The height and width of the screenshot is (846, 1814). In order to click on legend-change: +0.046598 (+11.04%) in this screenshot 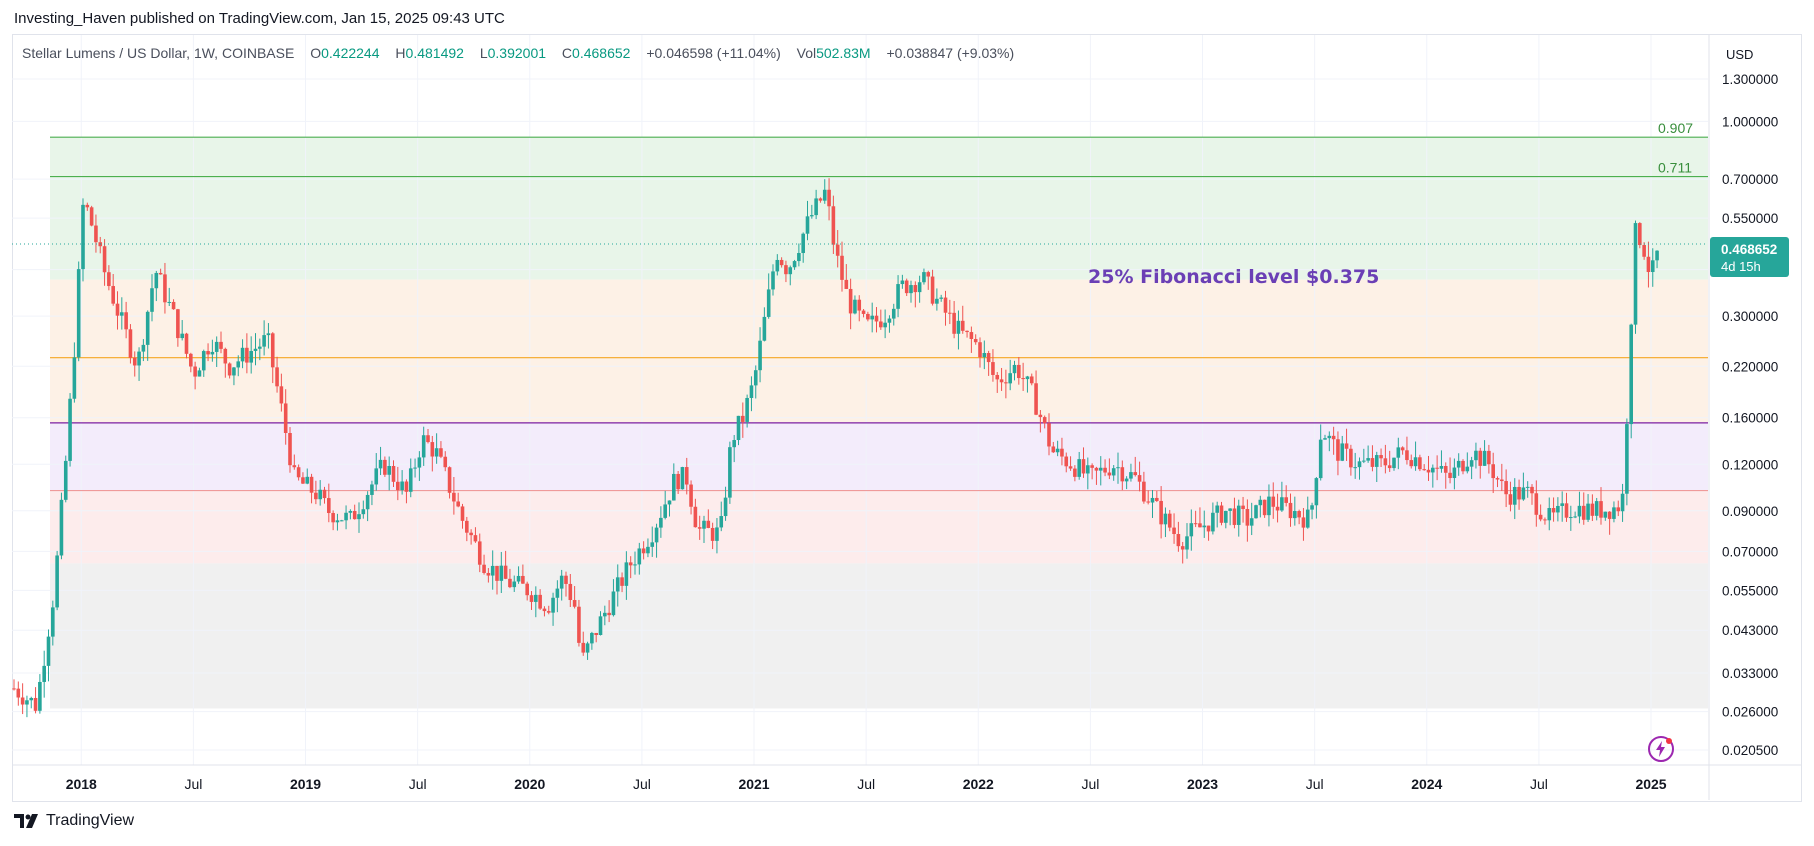, I will do `click(713, 53)`.